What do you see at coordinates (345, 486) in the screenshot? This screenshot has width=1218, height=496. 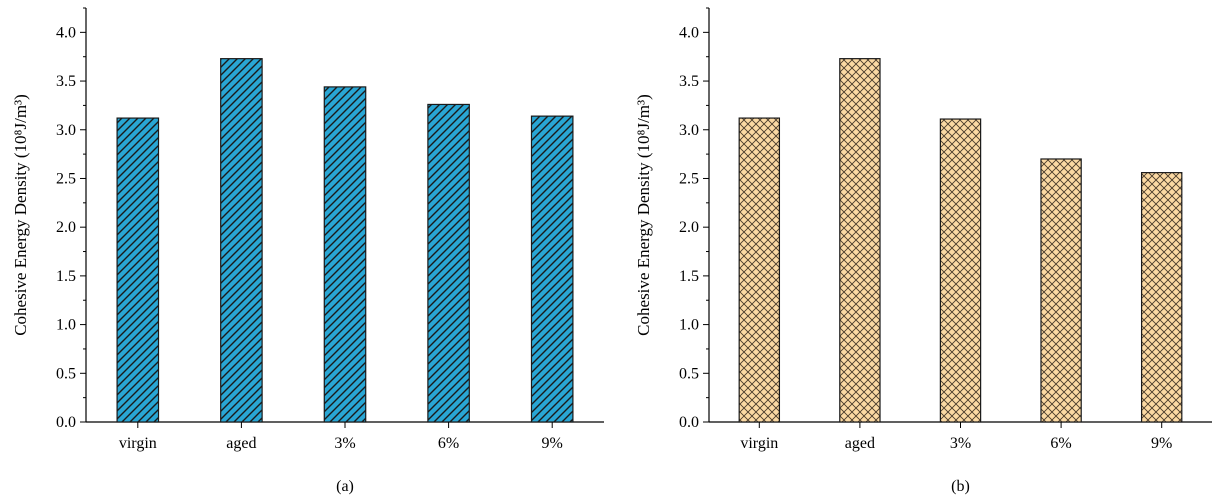 I see `panel-label: (a)` at bounding box center [345, 486].